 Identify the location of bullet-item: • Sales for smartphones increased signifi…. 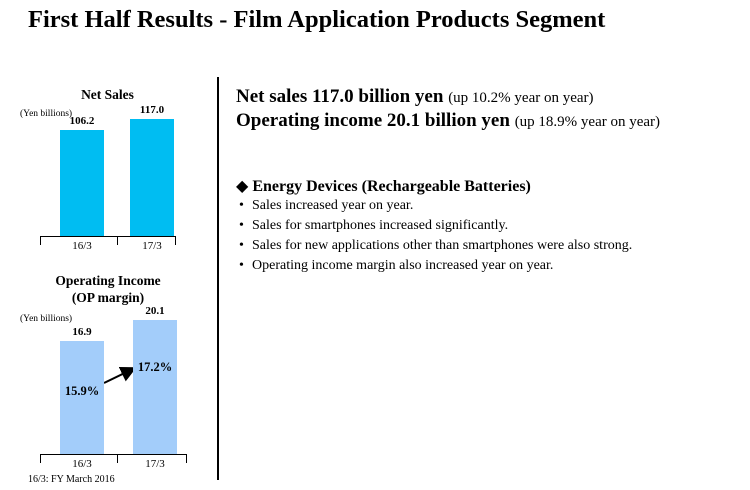
(435, 226).